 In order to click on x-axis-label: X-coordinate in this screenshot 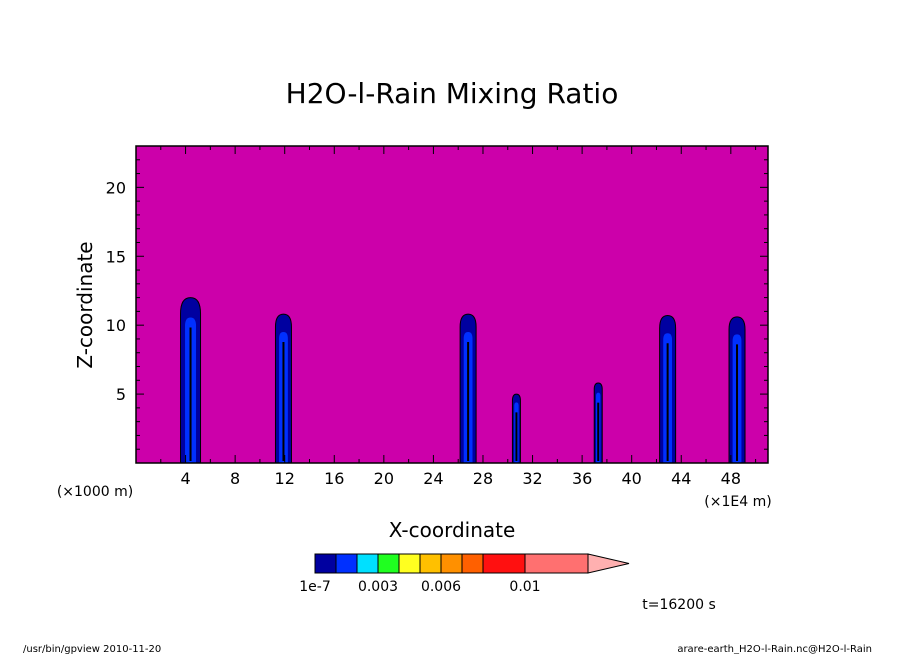, I will do `click(452, 530)`.